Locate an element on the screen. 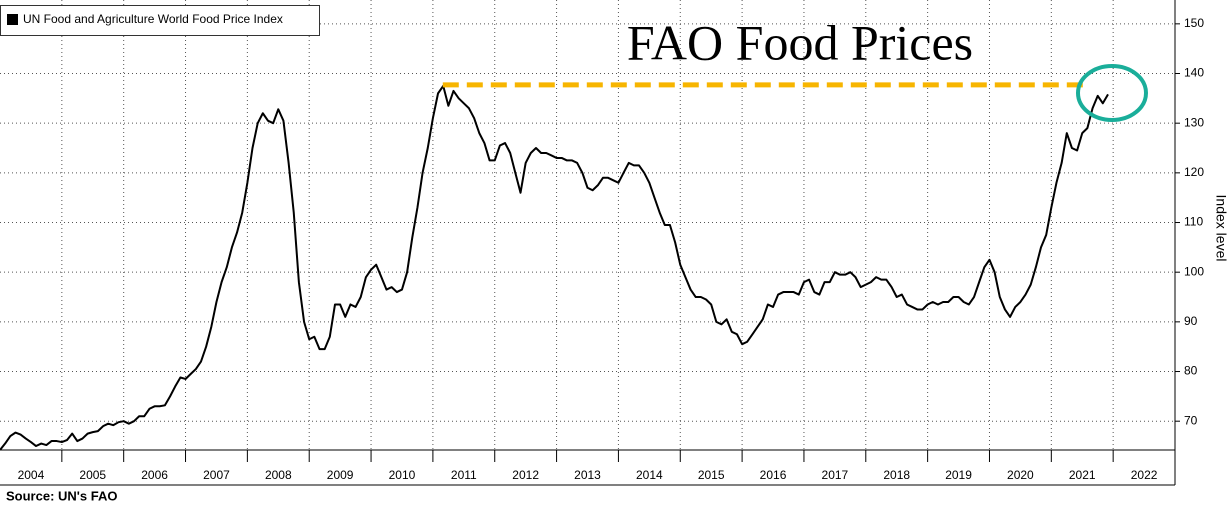 This screenshot has height=511, width=1230. x-tick-label: 2017 is located at coordinates (835, 475).